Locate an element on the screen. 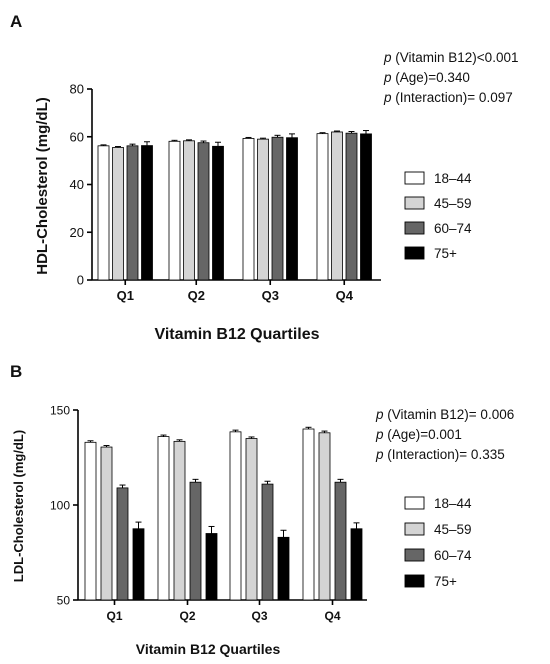 The width and height of the screenshot is (550, 664). panel-b-stat-line: p (Interaction)= 0.335 is located at coordinates (440, 454).